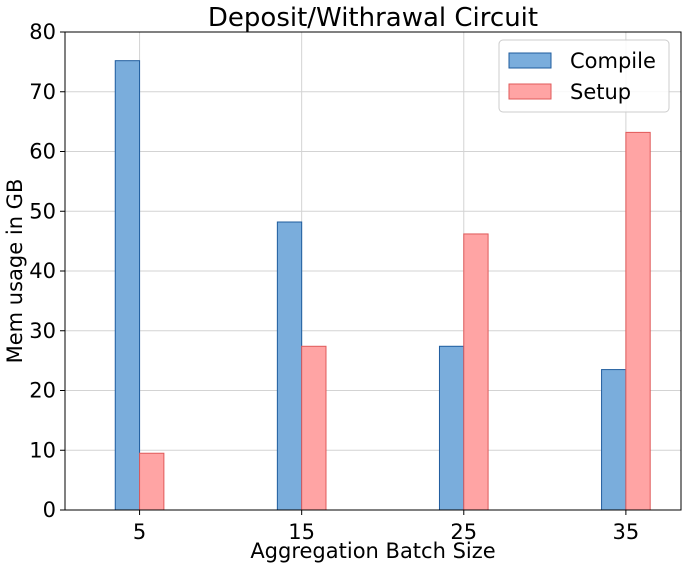 This screenshot has height=568, width=686. Describe the element at coordinates (42, 152) in the screenshot. I see `y-tick-label: 60` at that location.